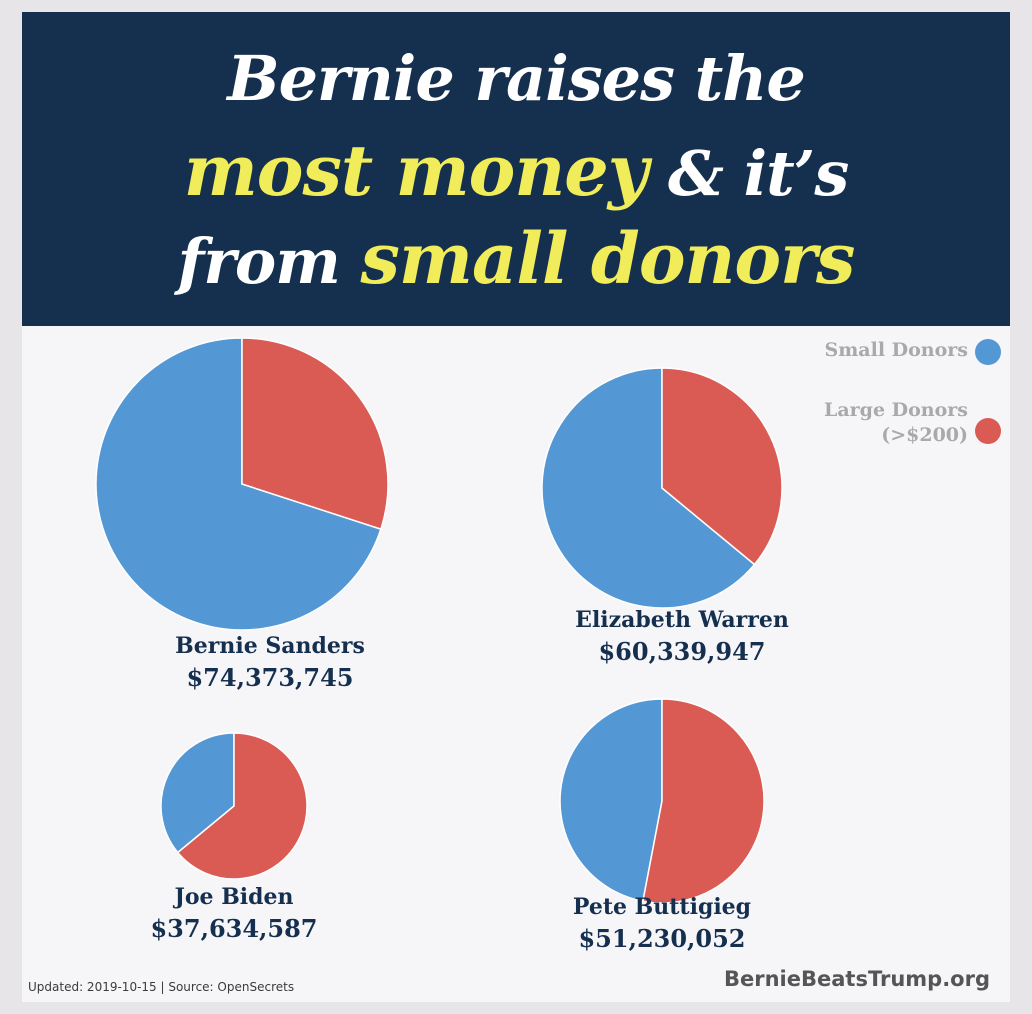 The height and width of the screenshot is (1014, 1032). What do you see at coordinates (895, 410) in the screenshot?
I see `legend-large-label-line-1: Large Donors` at bounding box center [895, 410].